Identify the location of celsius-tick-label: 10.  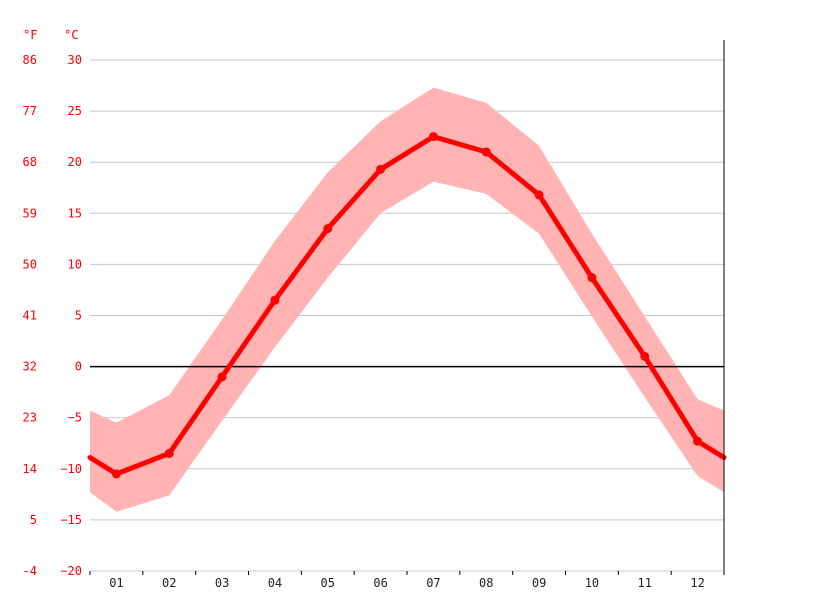
(75, 264).